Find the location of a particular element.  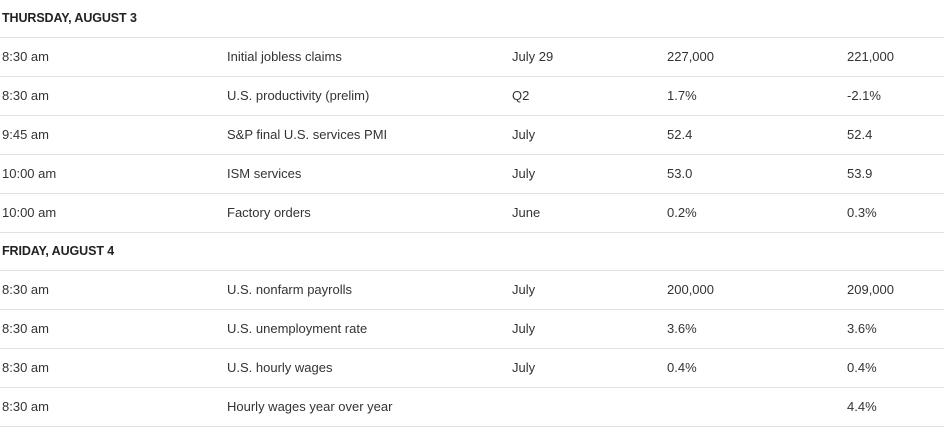

period-cell: June is located at coordinates (526, 212).